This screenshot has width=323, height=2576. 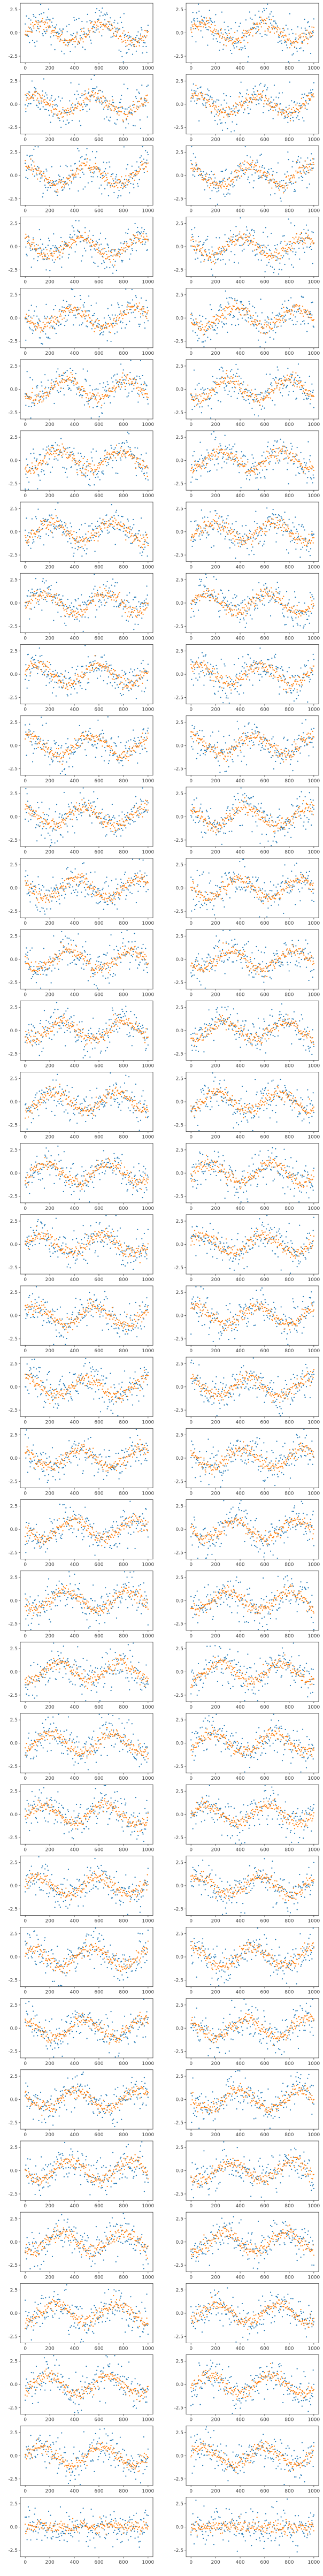 I want to click on x-tick-label: 400, so click(x=74, y=353).